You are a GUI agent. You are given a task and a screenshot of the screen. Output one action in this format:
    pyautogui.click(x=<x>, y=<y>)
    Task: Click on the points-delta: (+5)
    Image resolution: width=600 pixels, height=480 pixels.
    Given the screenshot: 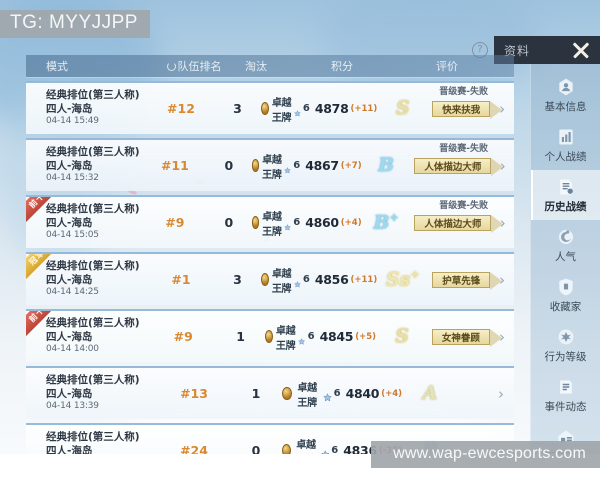 What is the action you would take?
    pyautogui.click(x=365, y=336)
    